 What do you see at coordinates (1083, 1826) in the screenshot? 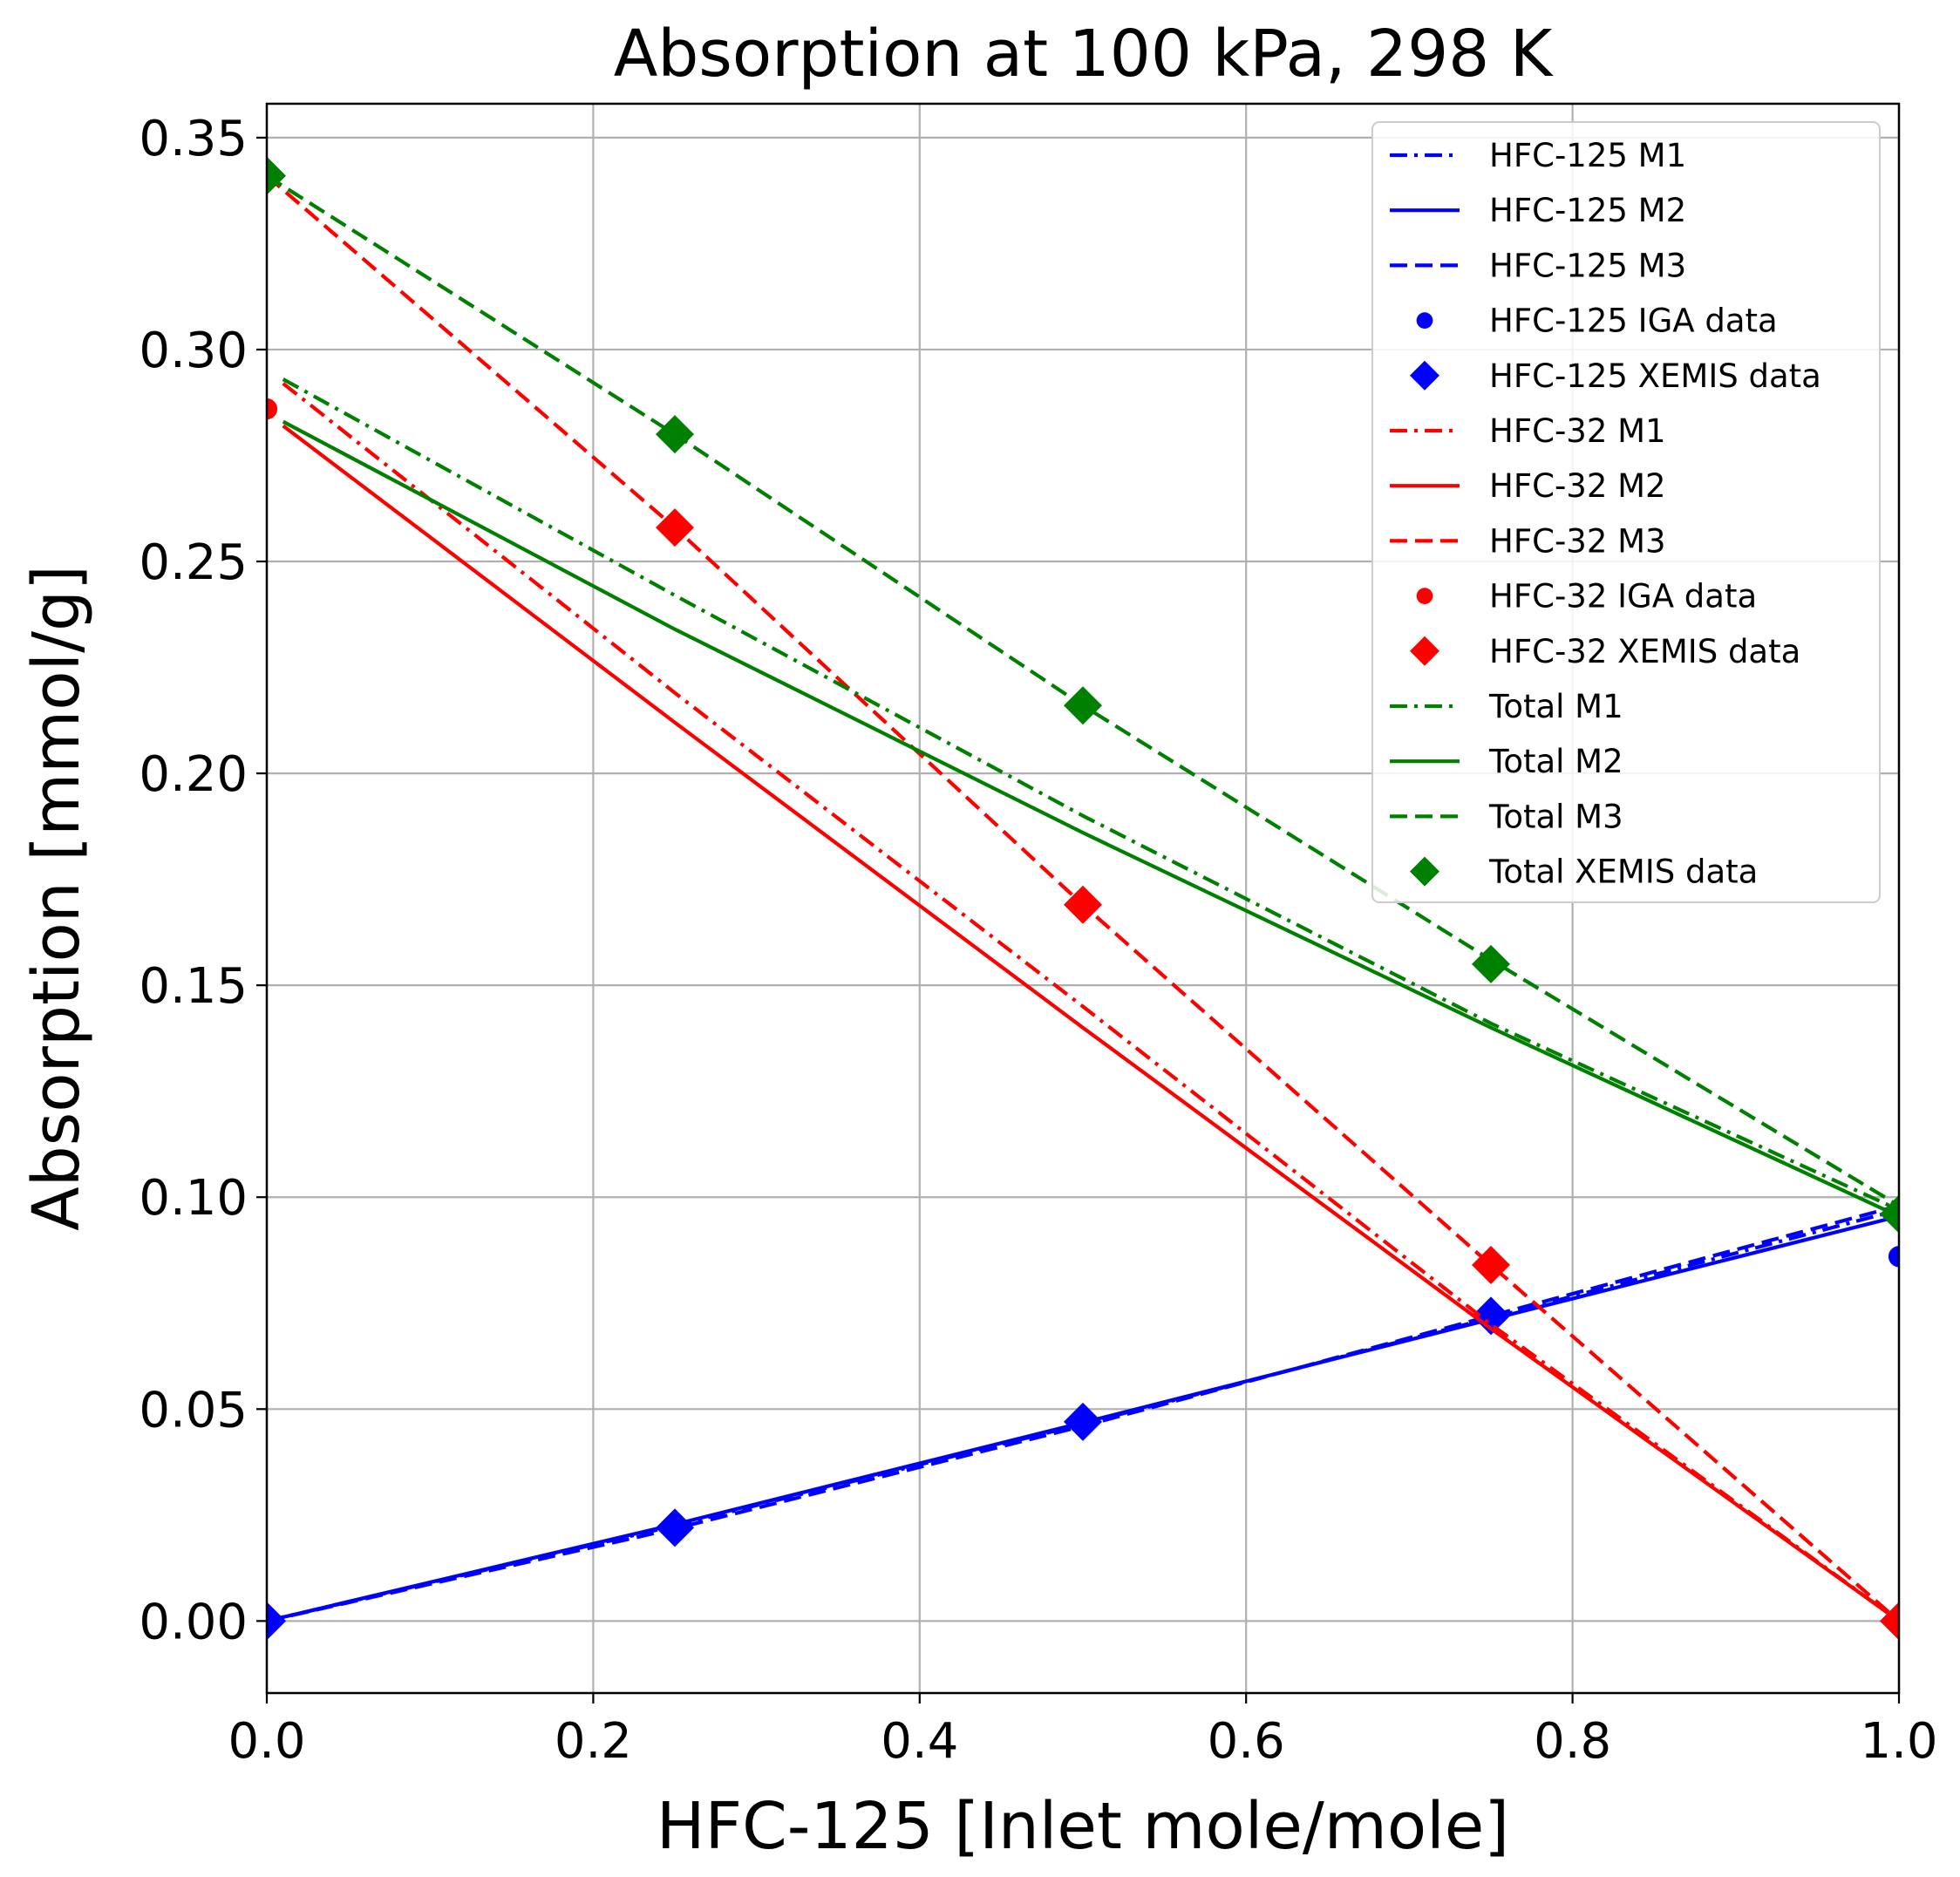
I see `x-axis-label: HFC-125 [Inlet mole/mole]` at bounding box center [1083, 1826].